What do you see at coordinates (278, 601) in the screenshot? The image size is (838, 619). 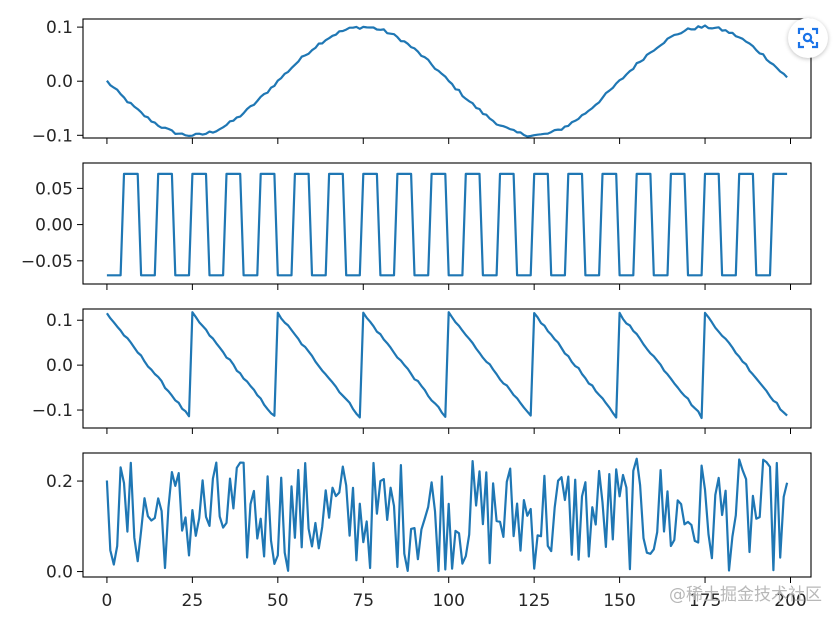 I see `x-tick-label: 50` at bounding box center [278, 601].